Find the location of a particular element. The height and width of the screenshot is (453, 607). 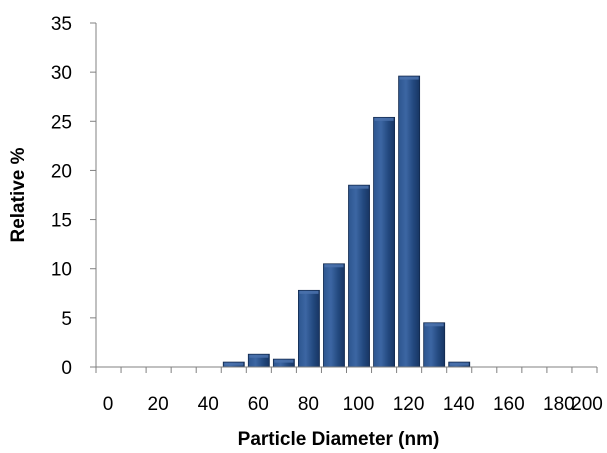

x-tick-label: 100 is located at coordinates (359, 404).